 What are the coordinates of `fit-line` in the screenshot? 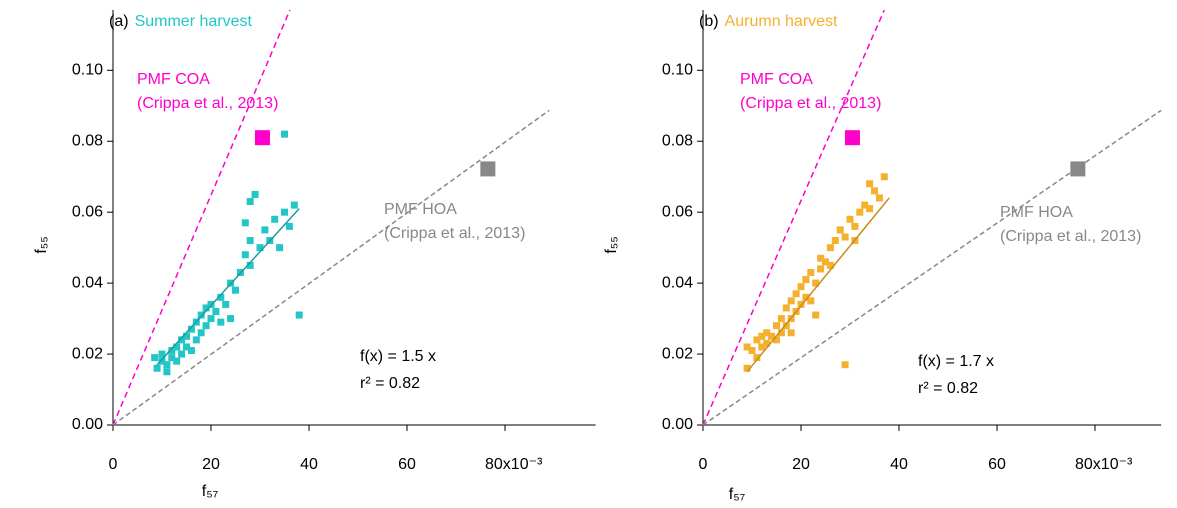 It's located at (818, 285).